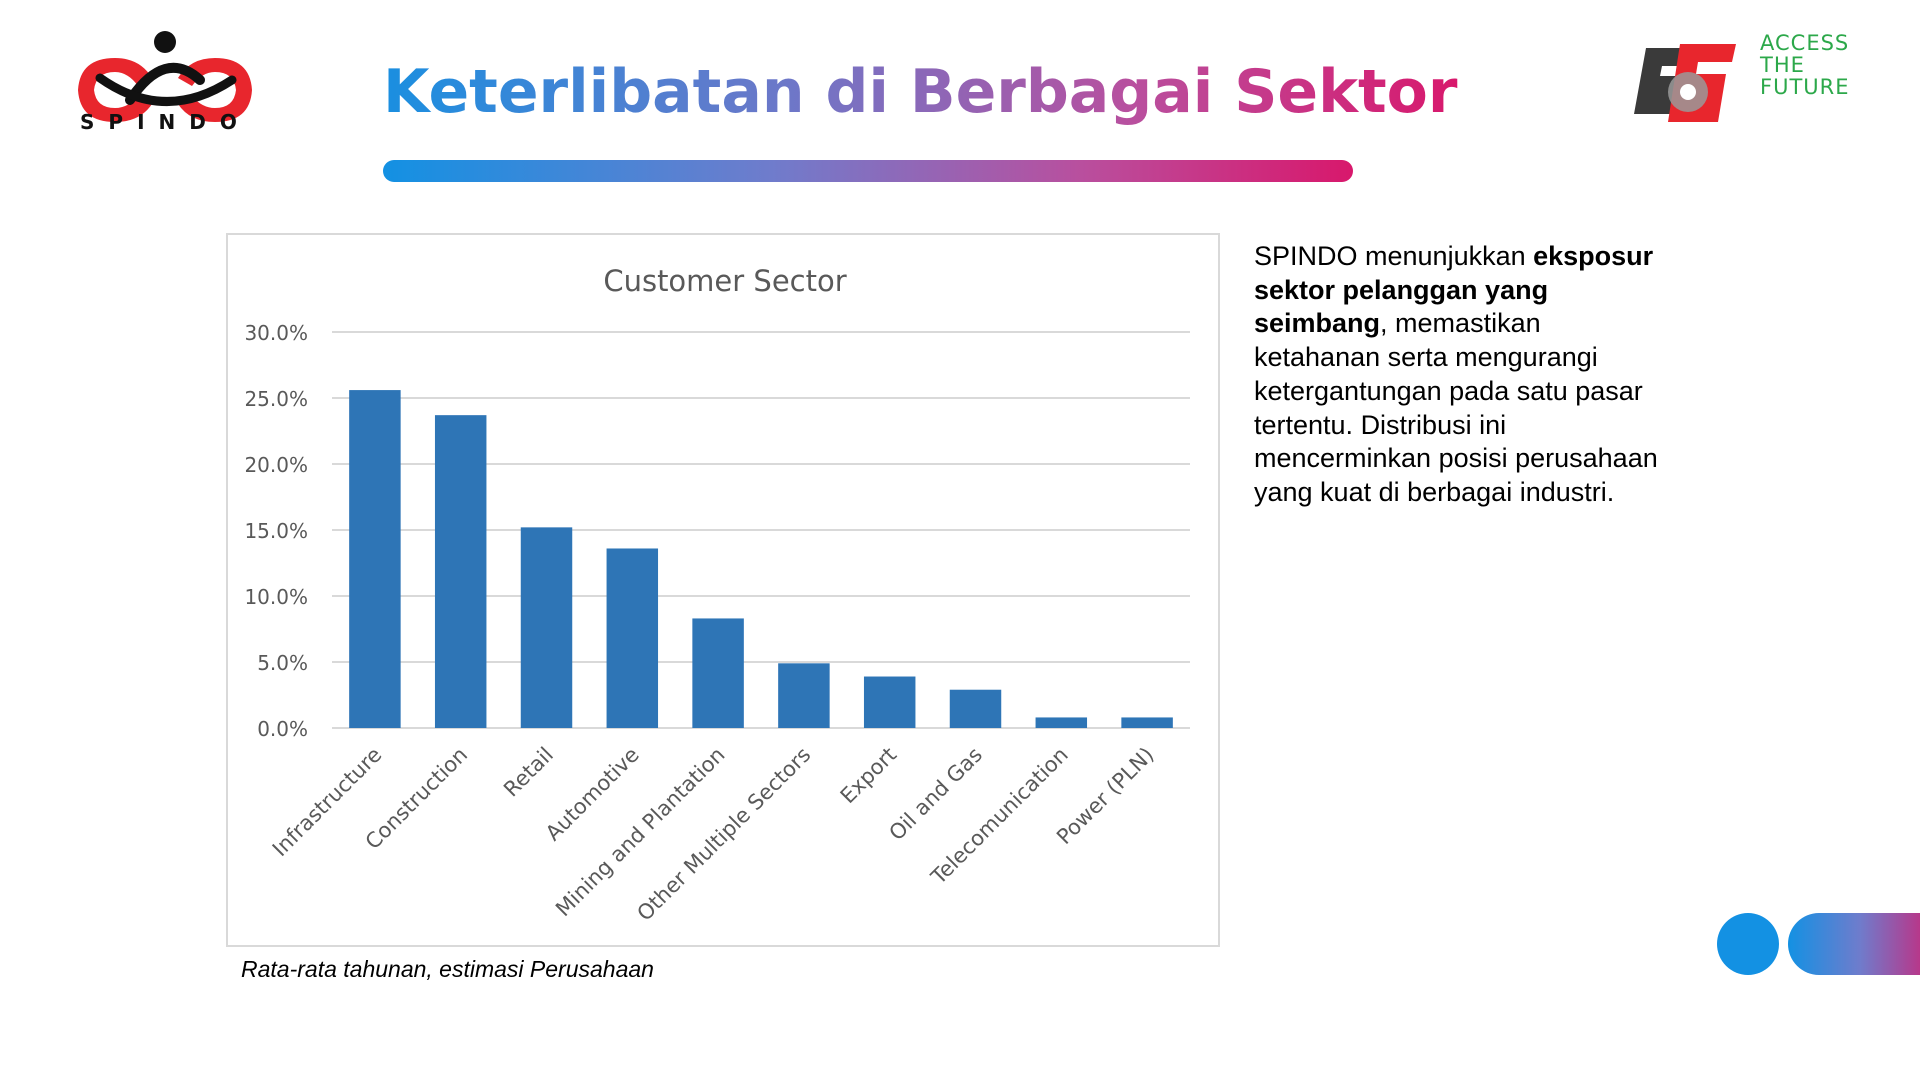  What do you see at coordinates (276, 597) in the screenshot?
I see `y-tick-label: 10.0%` at bounding box center [276, 597].